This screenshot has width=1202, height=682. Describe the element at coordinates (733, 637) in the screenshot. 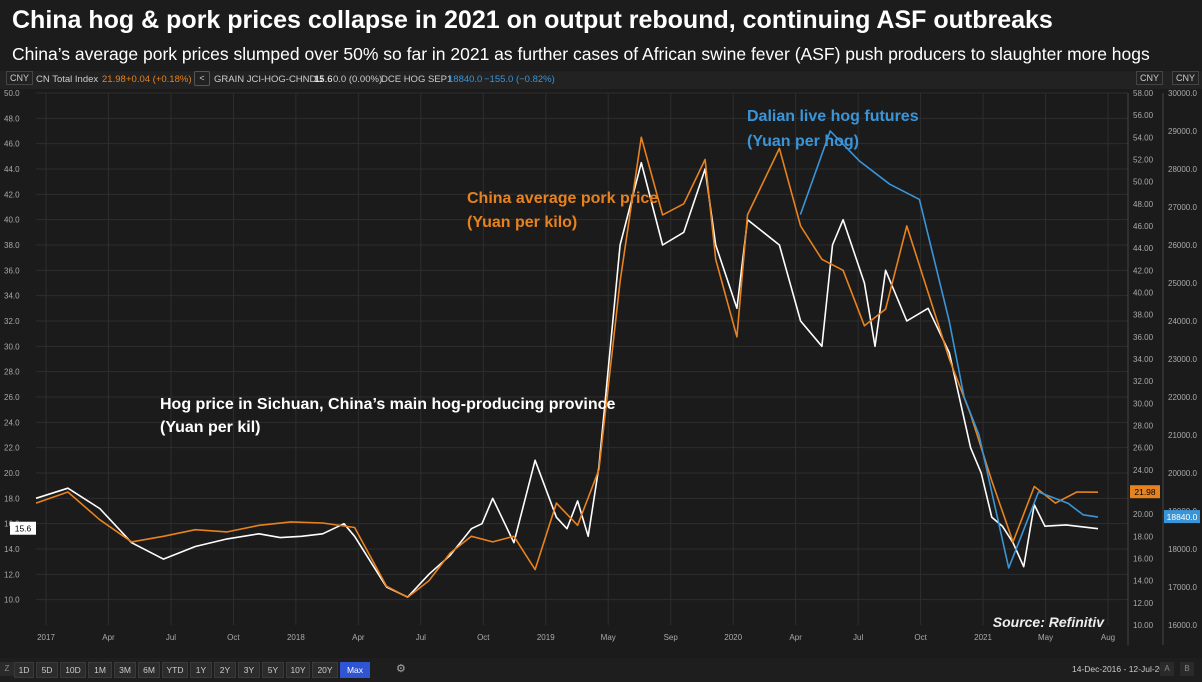

I see `x-tick-label: 2020` at that location.